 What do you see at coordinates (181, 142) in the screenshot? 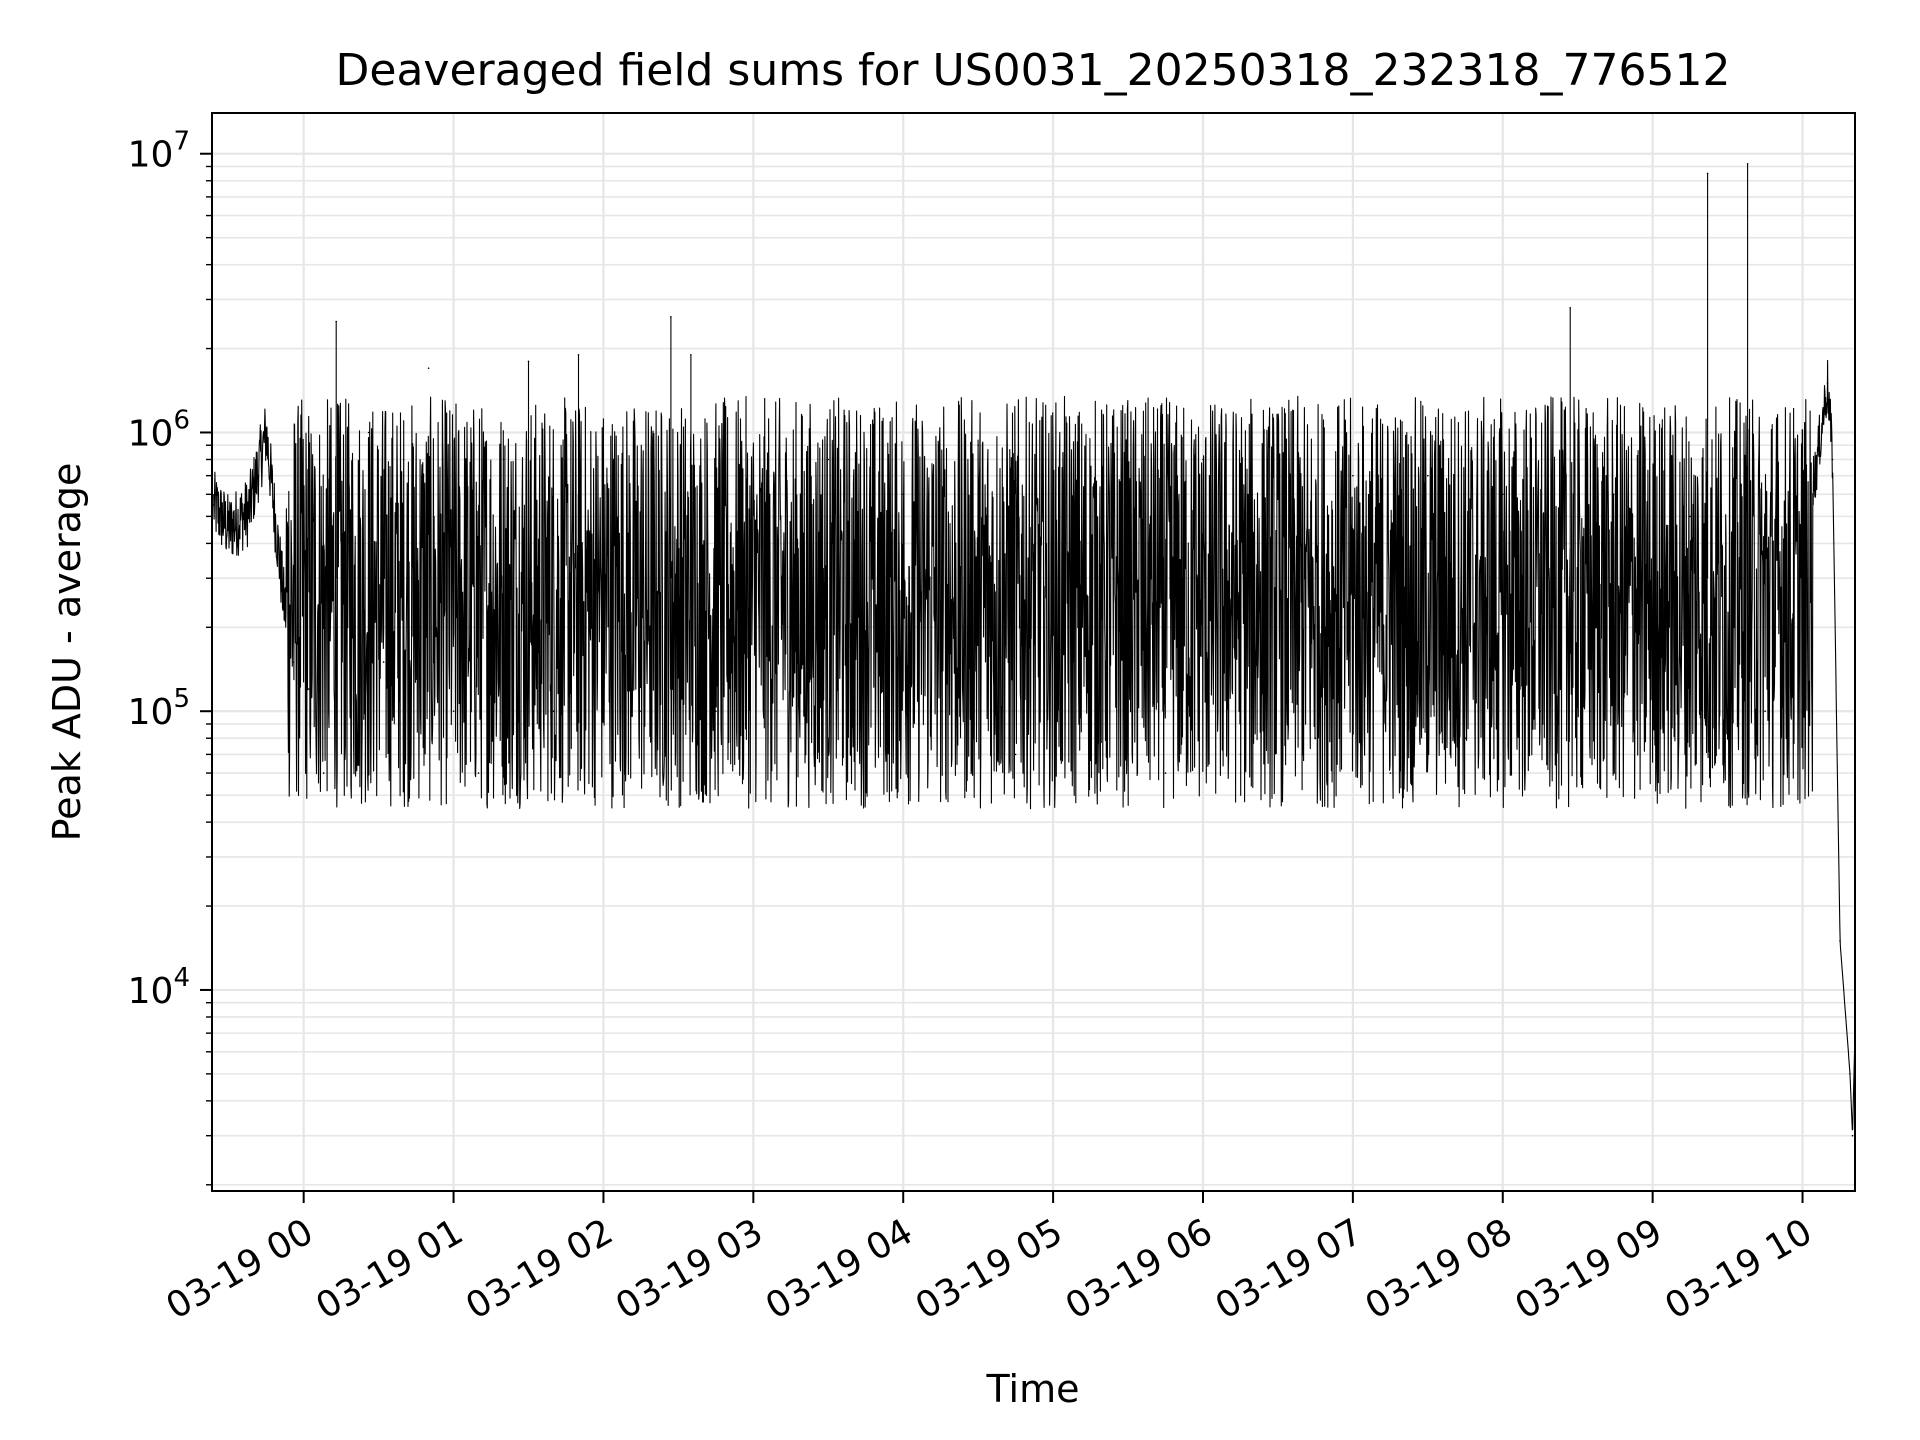
I see `y-tick-exponent: 7` at bounding box center [181, 142].